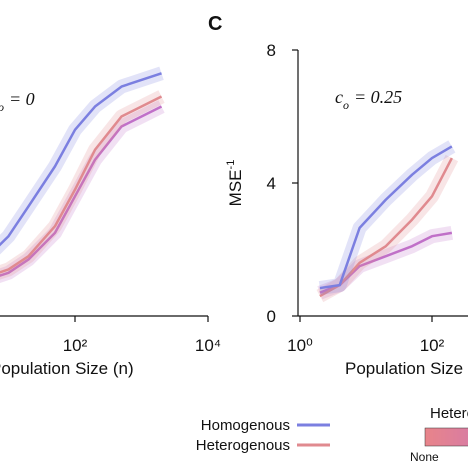  Describe the element at coordinates (22, 99) in the screenshot. I see `annotation-value: = 0` at that location.